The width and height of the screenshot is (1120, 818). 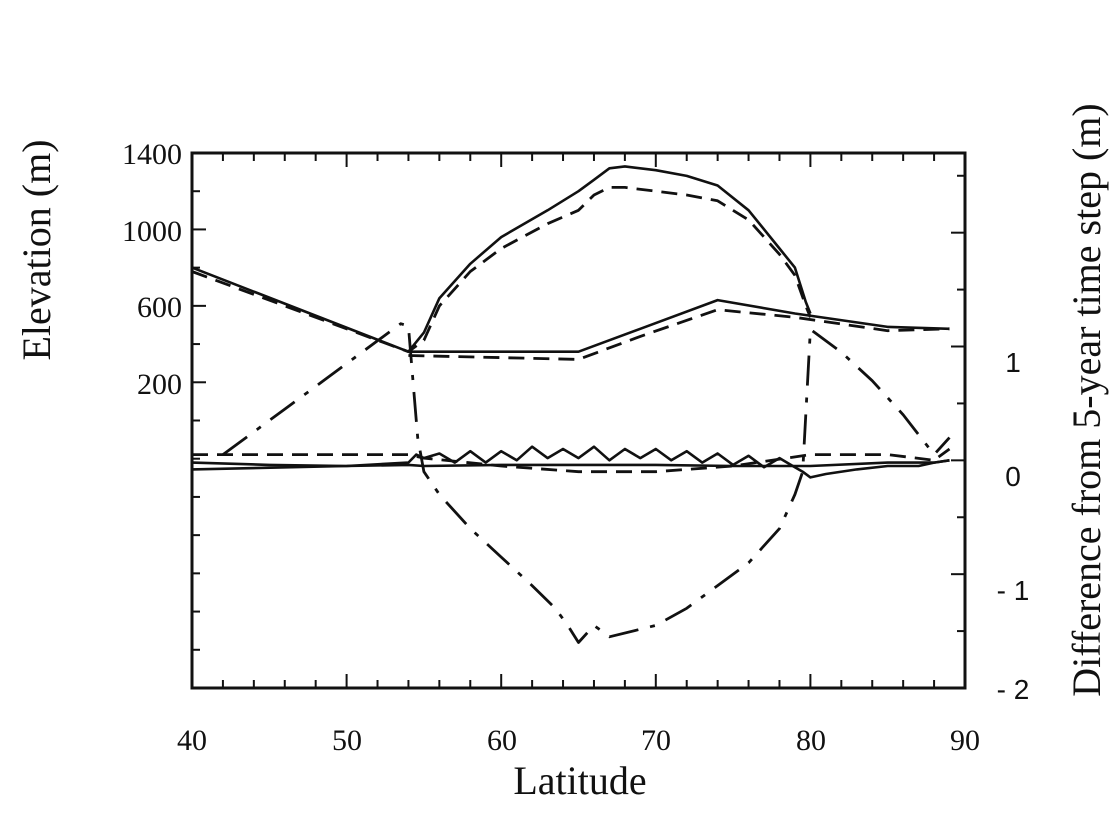 I want to click on left-tick-label: 200, so click(x=159, y=384).